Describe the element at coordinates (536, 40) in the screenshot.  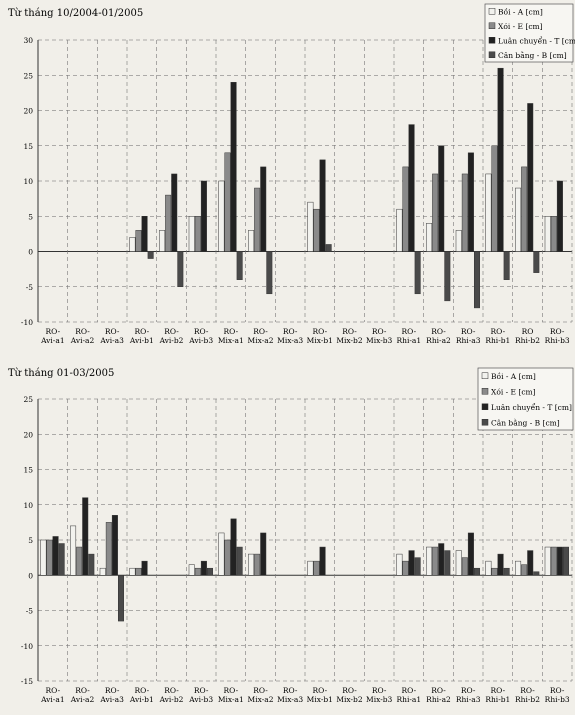
I see `legend-entry: Luân chuyển - T [cm]` at that location.